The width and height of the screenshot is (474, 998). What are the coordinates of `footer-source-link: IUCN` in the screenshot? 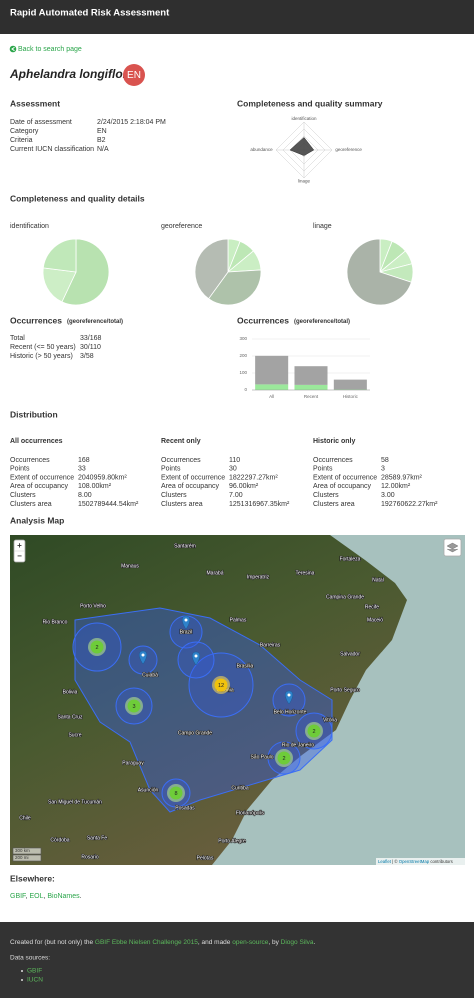 It's located at (35, 980).